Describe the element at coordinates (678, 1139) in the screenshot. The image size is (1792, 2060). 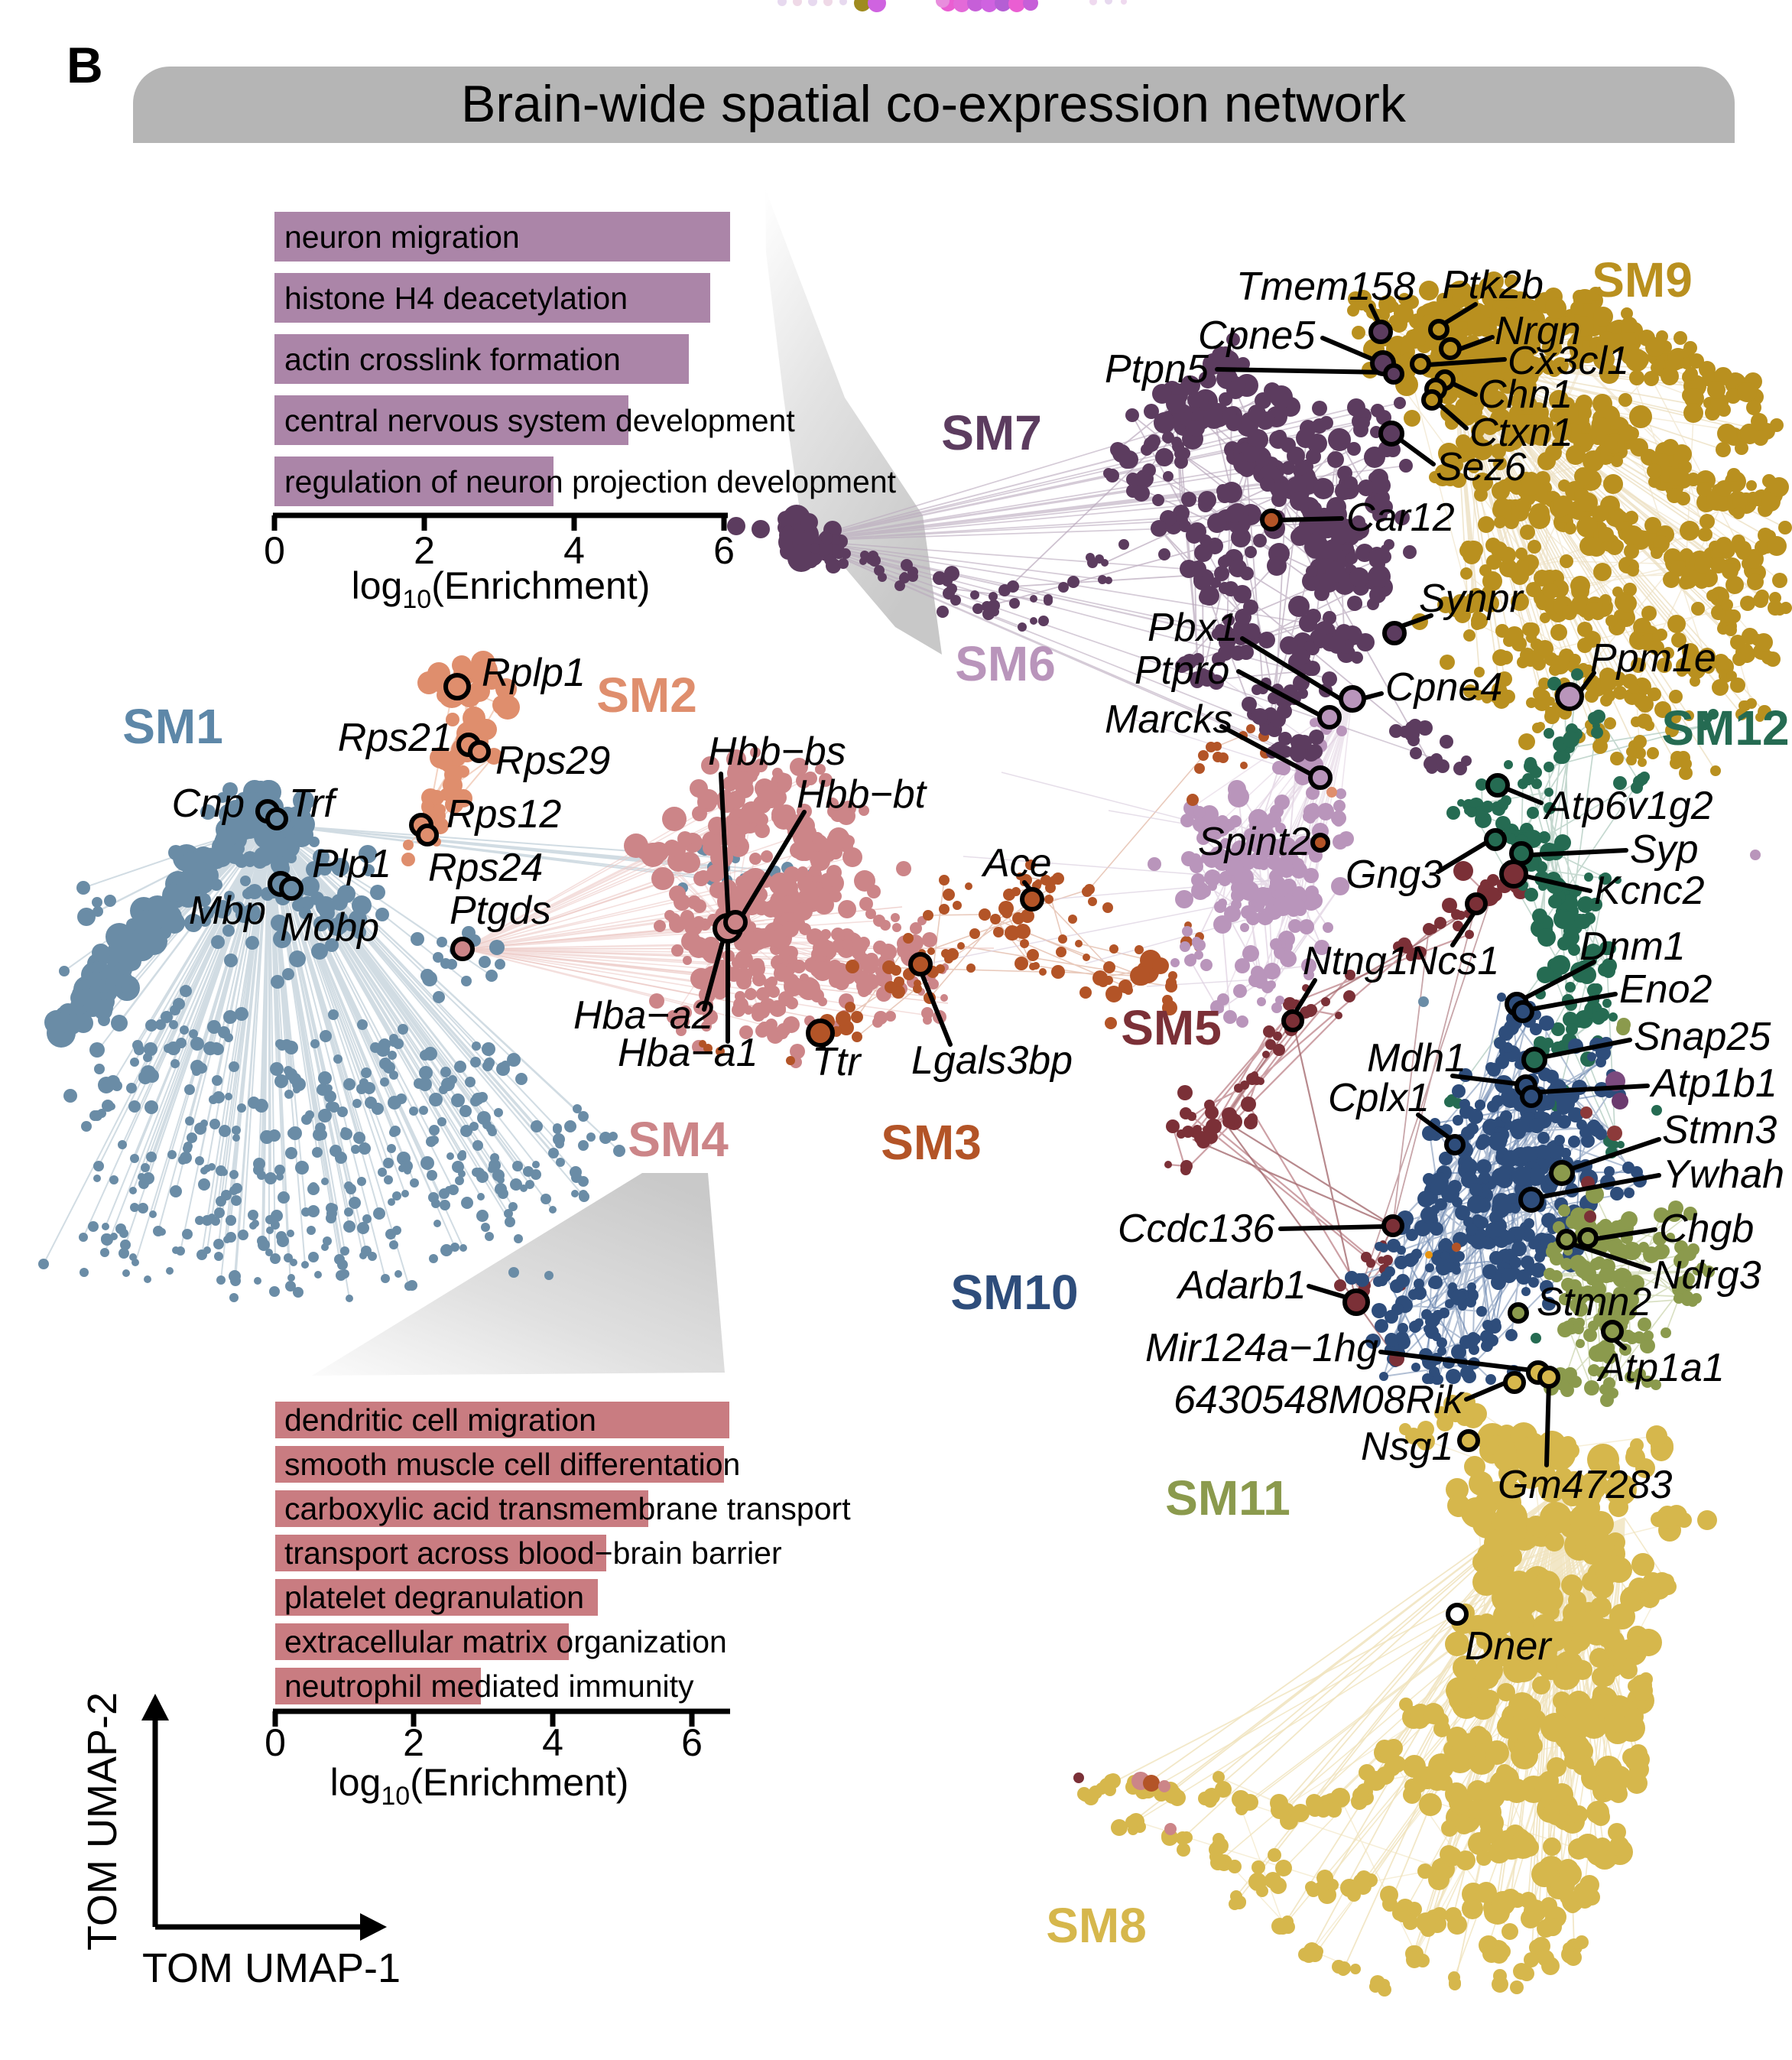
I see `svg-text: SM4` at that location.